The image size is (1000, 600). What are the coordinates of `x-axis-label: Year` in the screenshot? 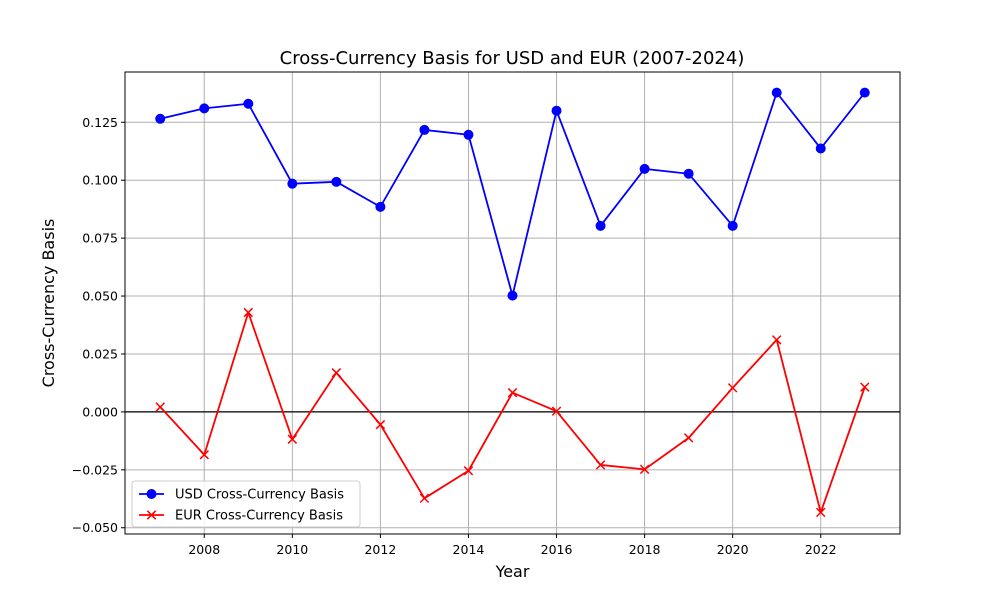 It's located at (512, 571).